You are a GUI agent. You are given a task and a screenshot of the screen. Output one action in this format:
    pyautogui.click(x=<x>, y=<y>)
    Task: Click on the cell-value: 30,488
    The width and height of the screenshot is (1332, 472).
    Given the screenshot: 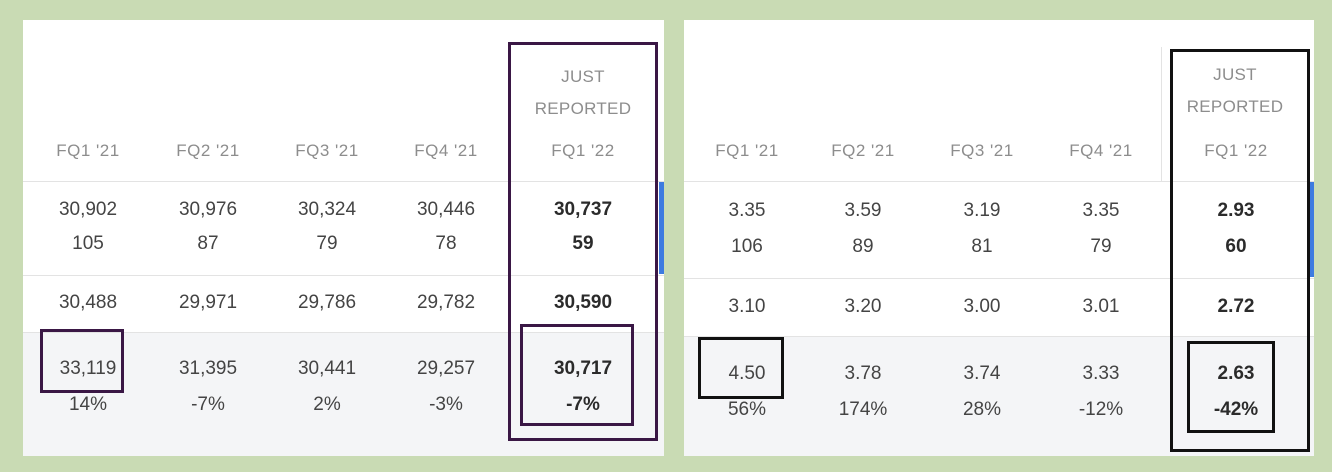 What is the action you would take?
    pyautogui.click(x=88, y=302)
    